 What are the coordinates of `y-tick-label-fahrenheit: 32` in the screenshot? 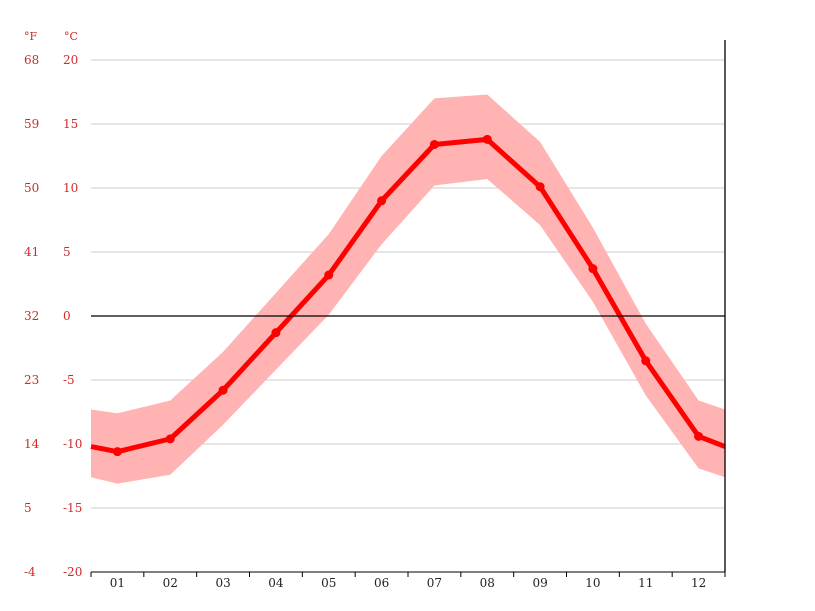 It's located at (31, 316).